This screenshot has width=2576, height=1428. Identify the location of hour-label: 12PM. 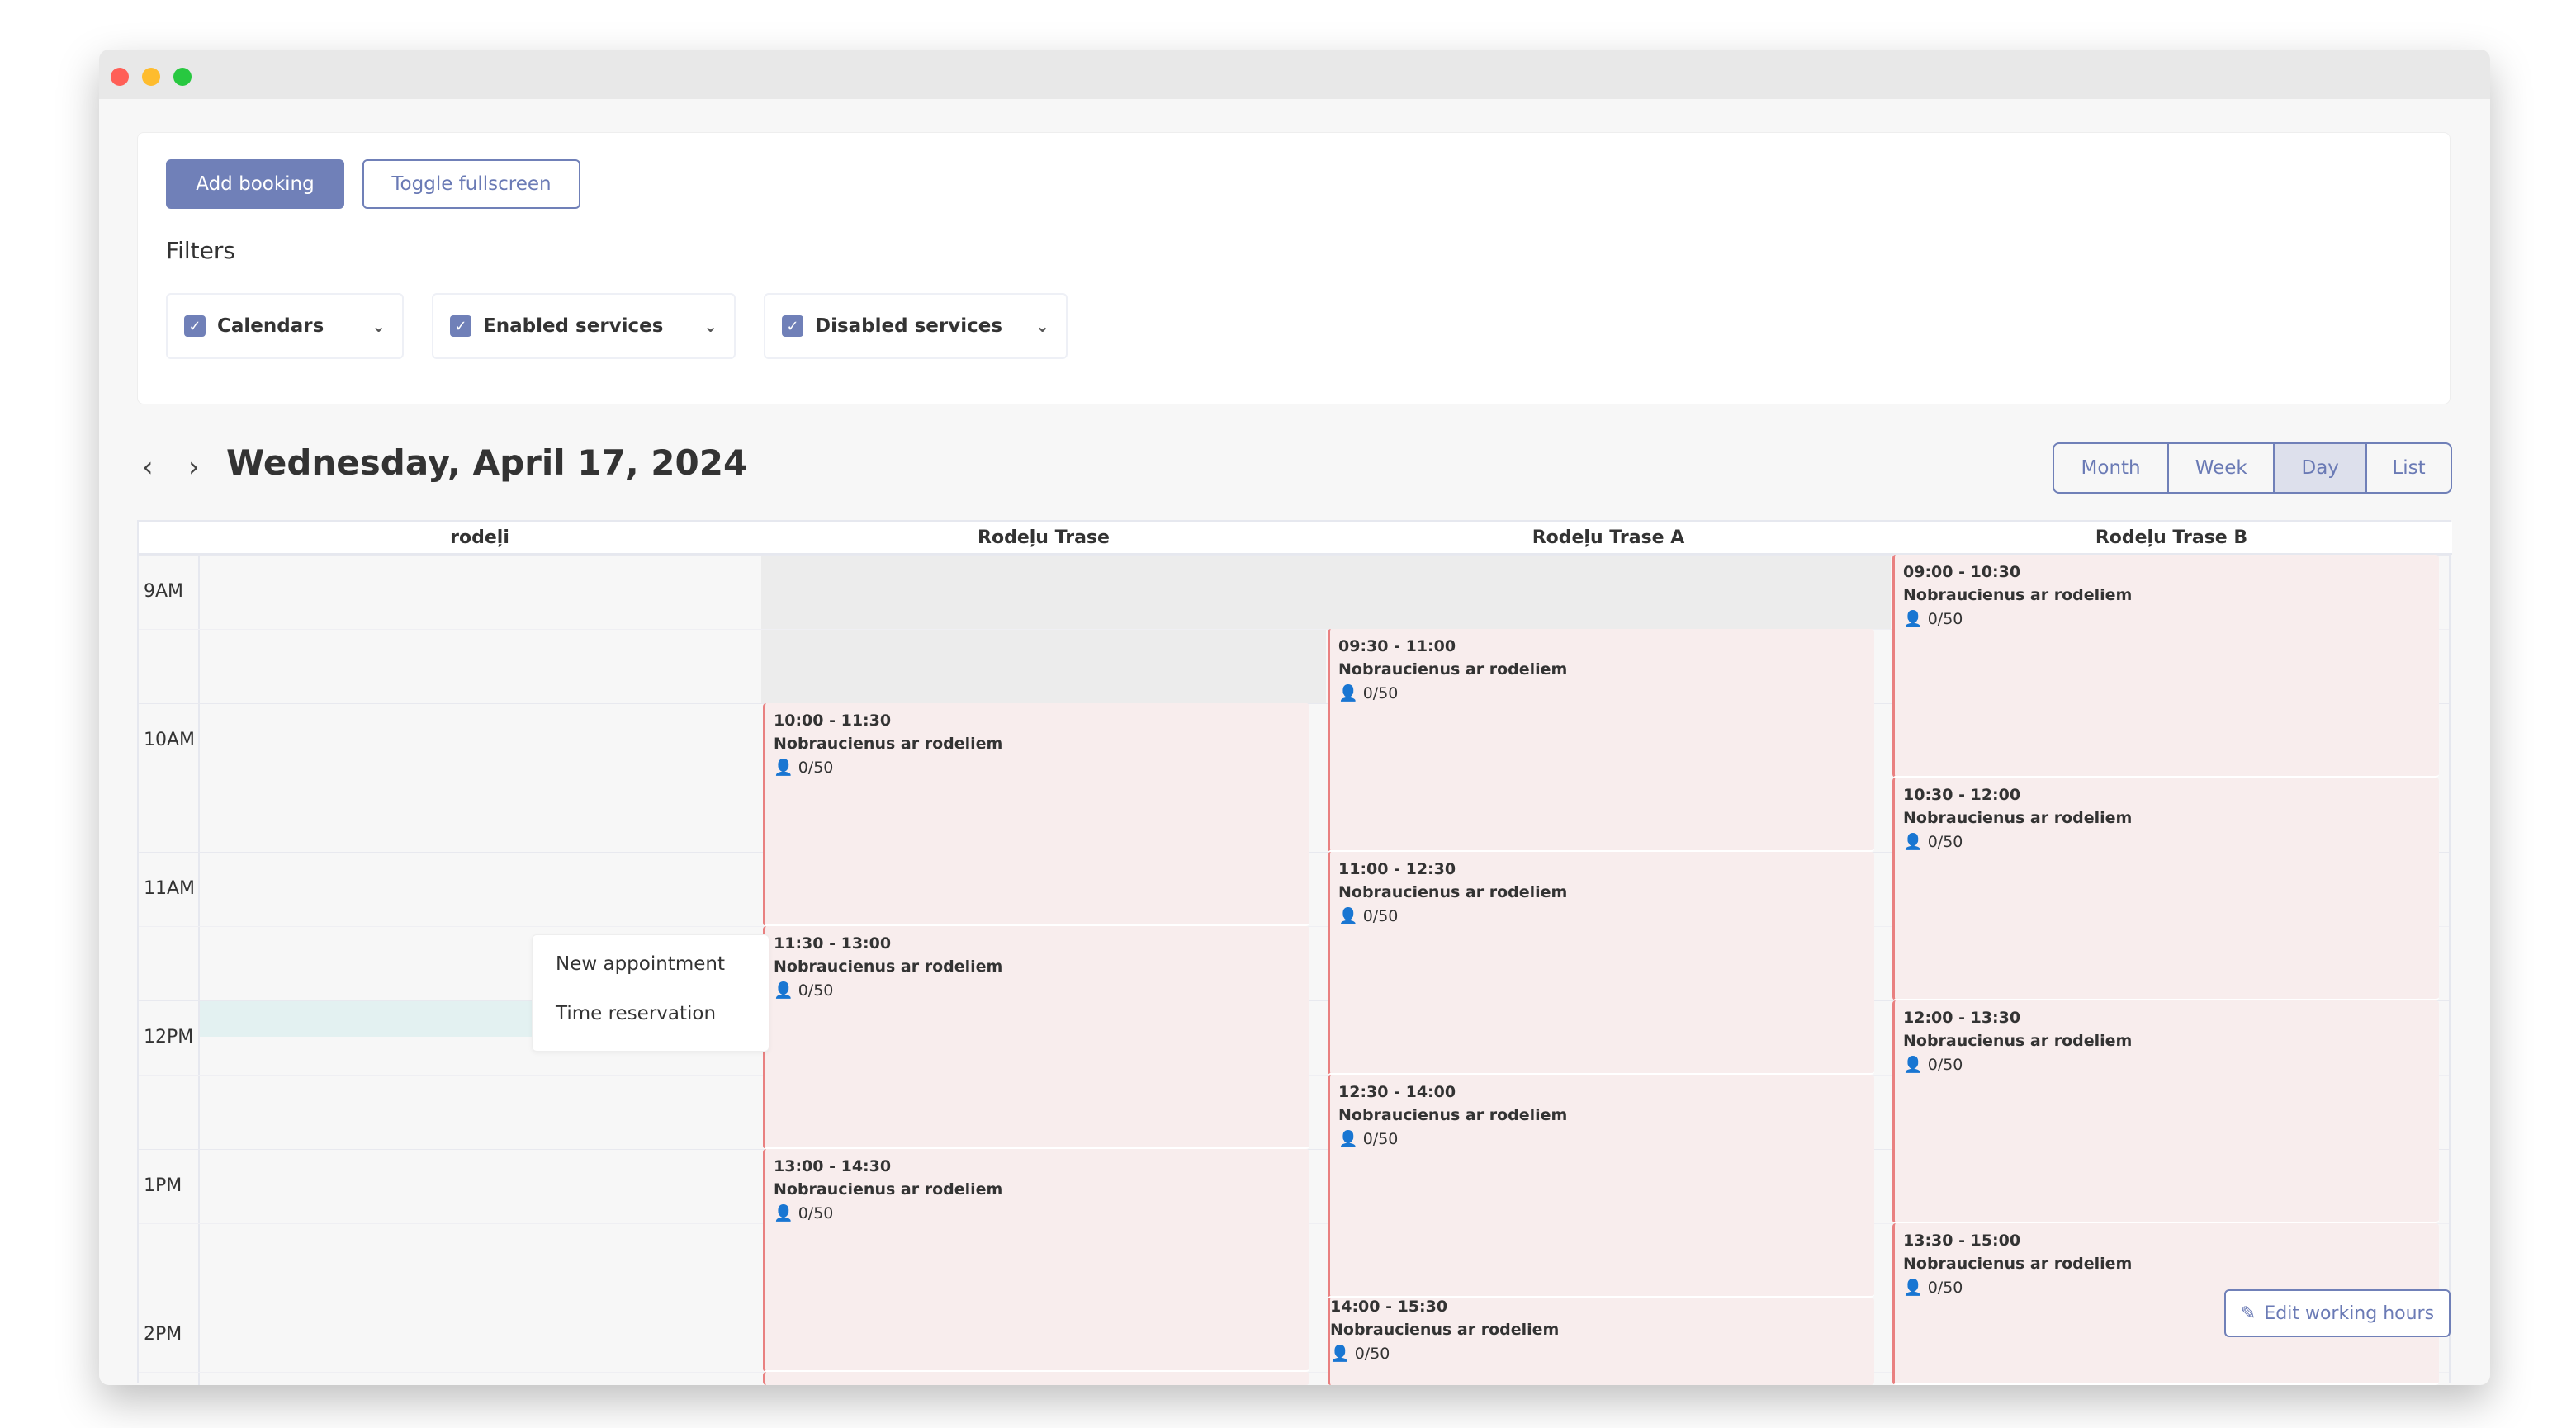
(169, 1037).